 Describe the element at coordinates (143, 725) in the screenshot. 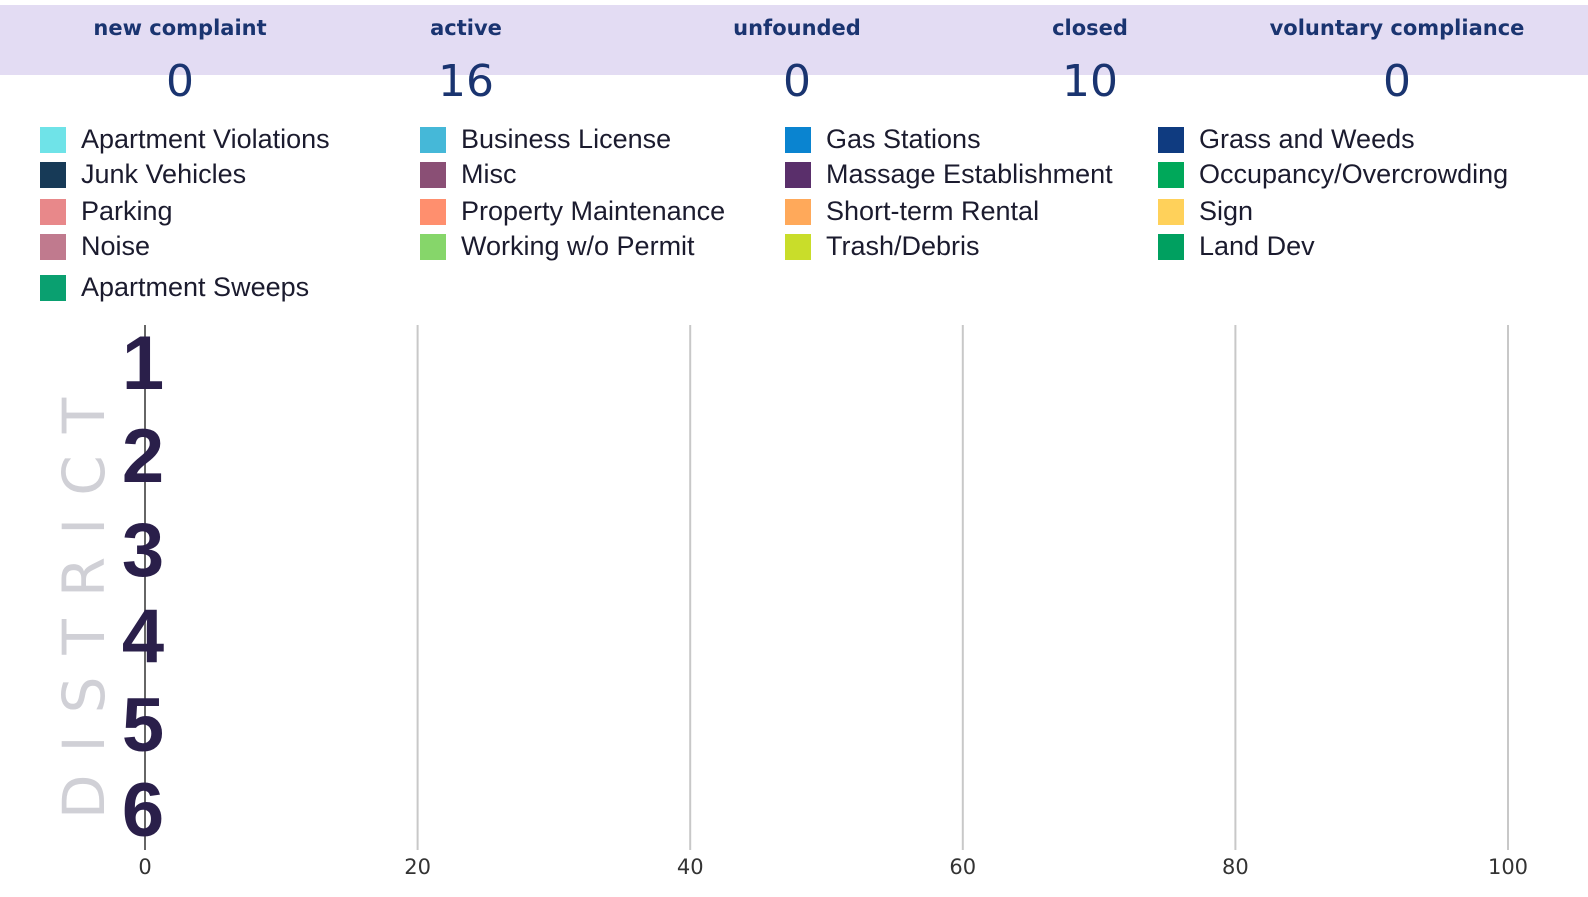

I see `y-tick-label: 5` at that location.